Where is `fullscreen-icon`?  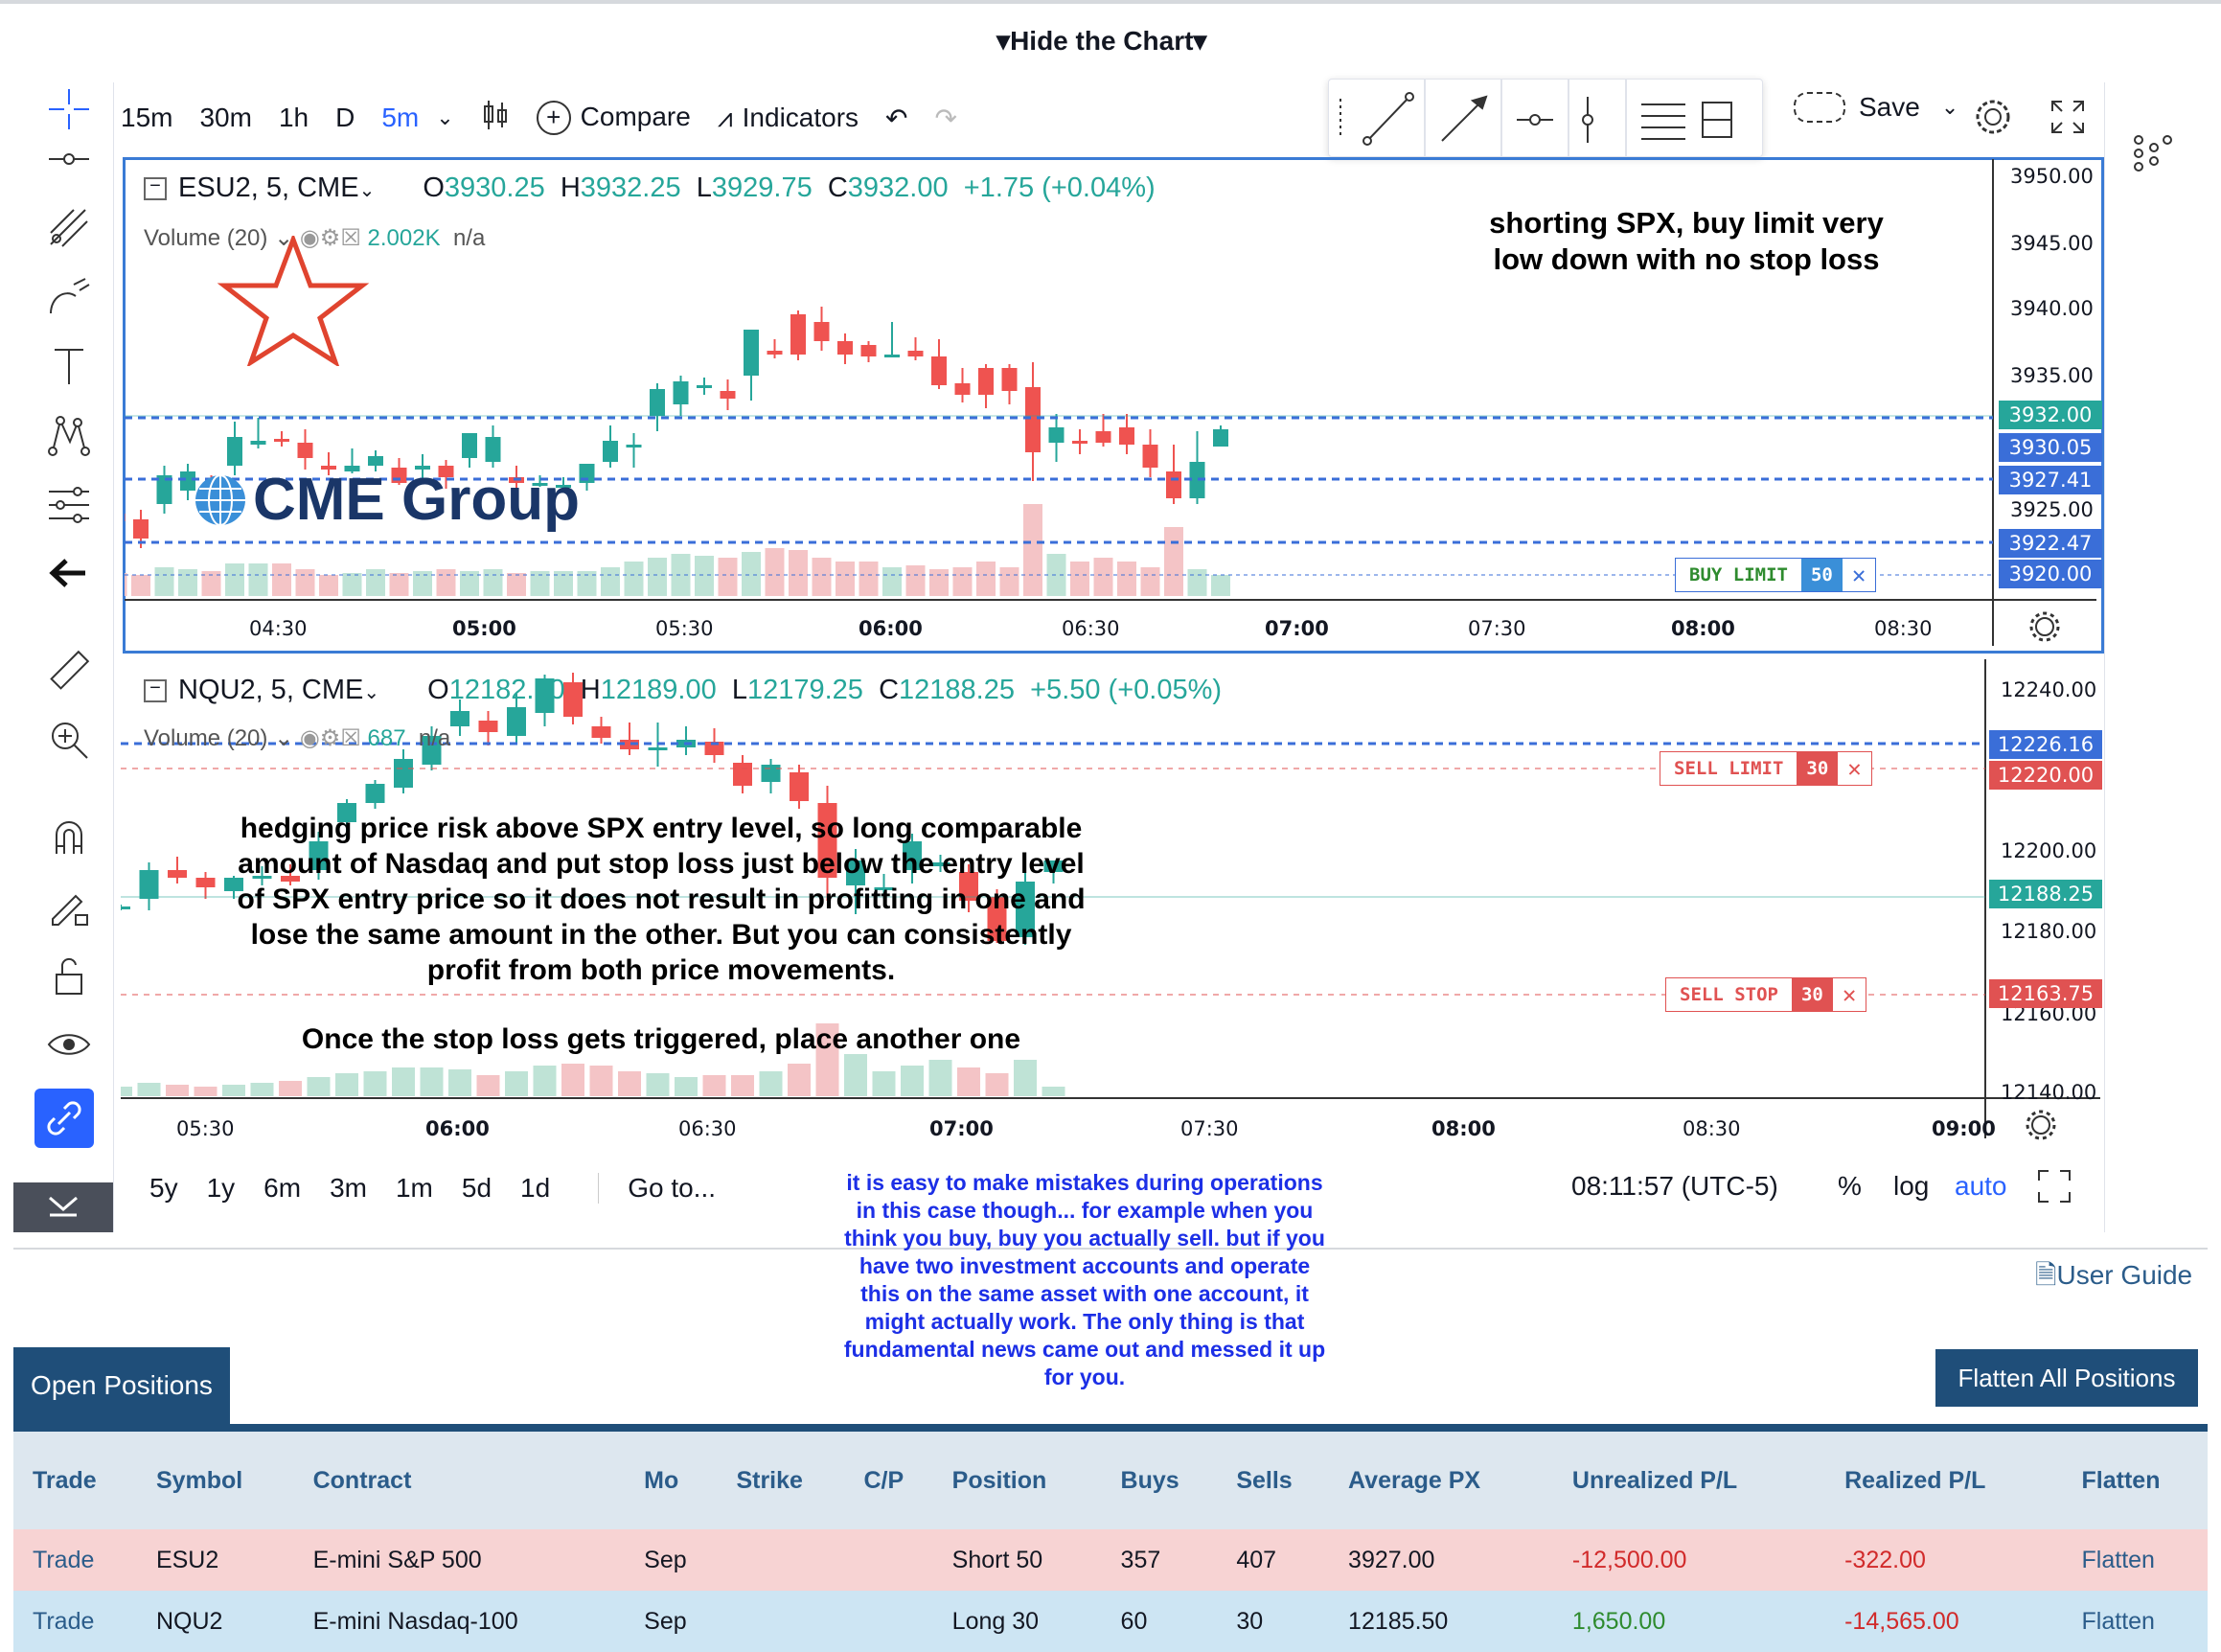
fullscreen-icon is located at coordinates (2068, 119).